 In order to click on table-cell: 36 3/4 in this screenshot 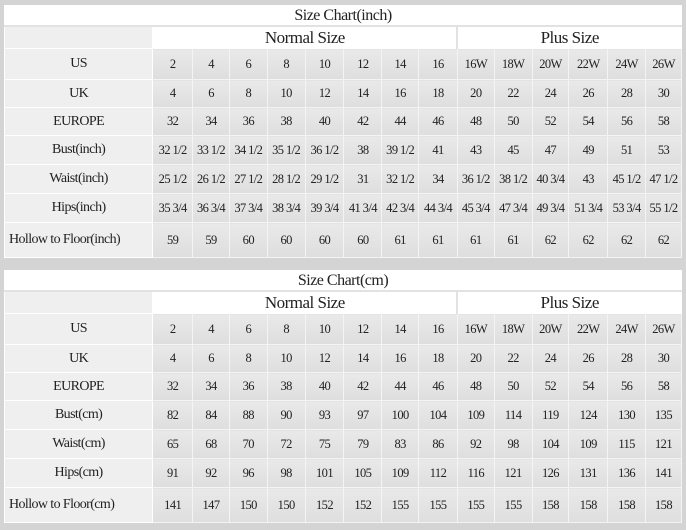, I will do `click(211, 208)`.